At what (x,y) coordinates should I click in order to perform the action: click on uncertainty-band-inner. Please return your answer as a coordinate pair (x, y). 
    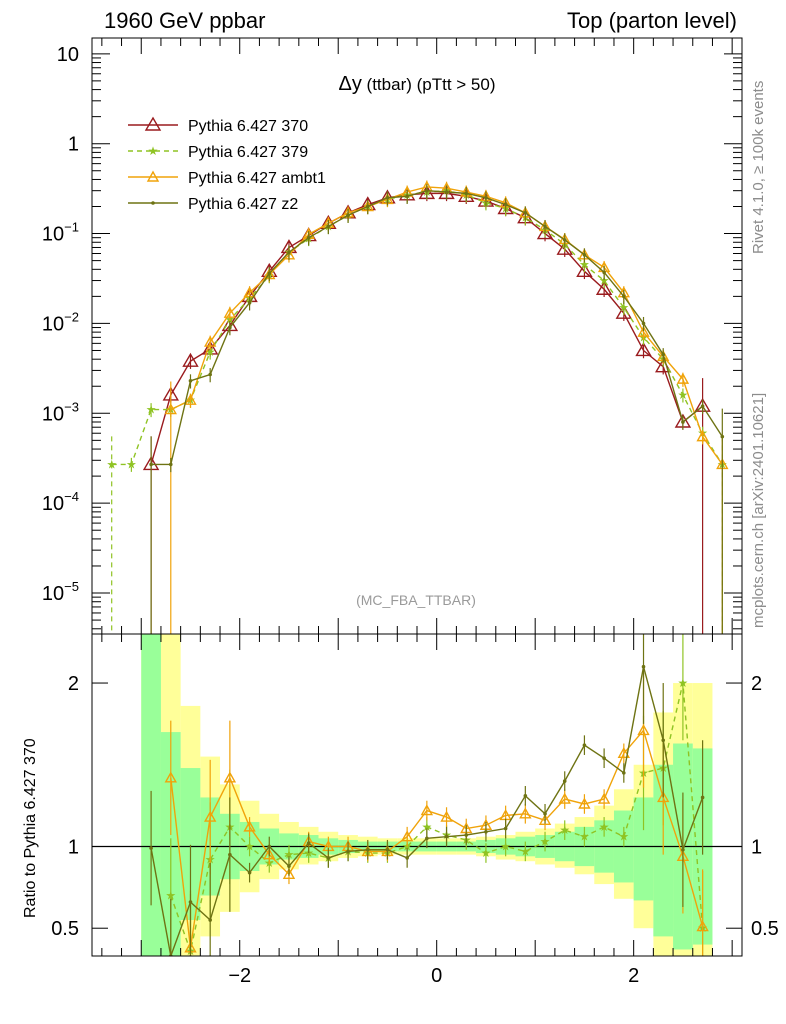
    Looking at the image, I should click on (643, 849).